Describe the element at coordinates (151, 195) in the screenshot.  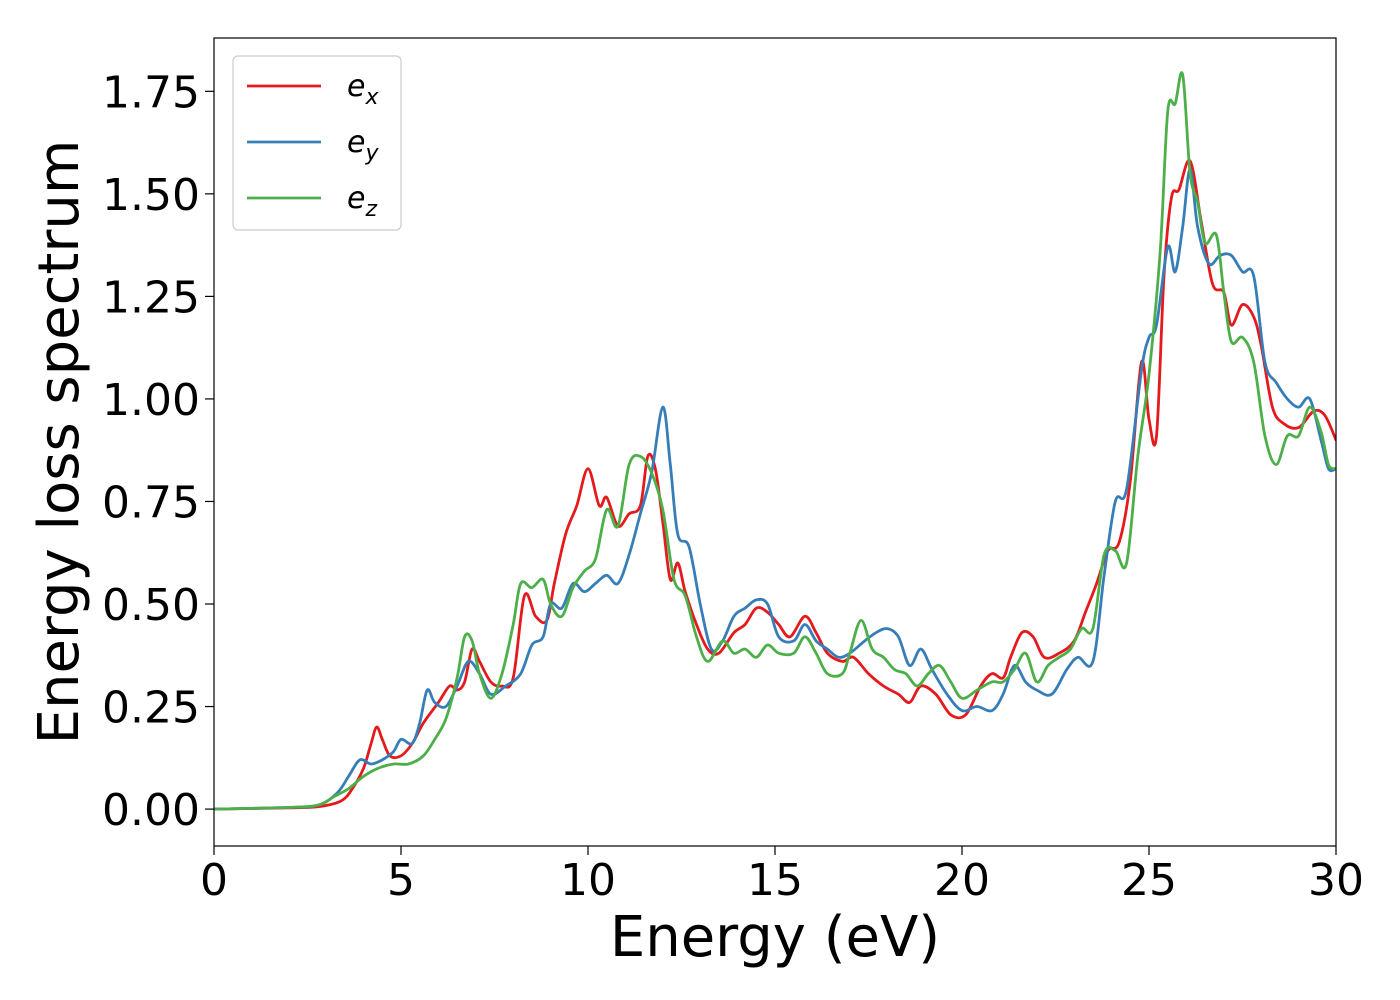
I see `y-tick-label: 1.50` at that location.